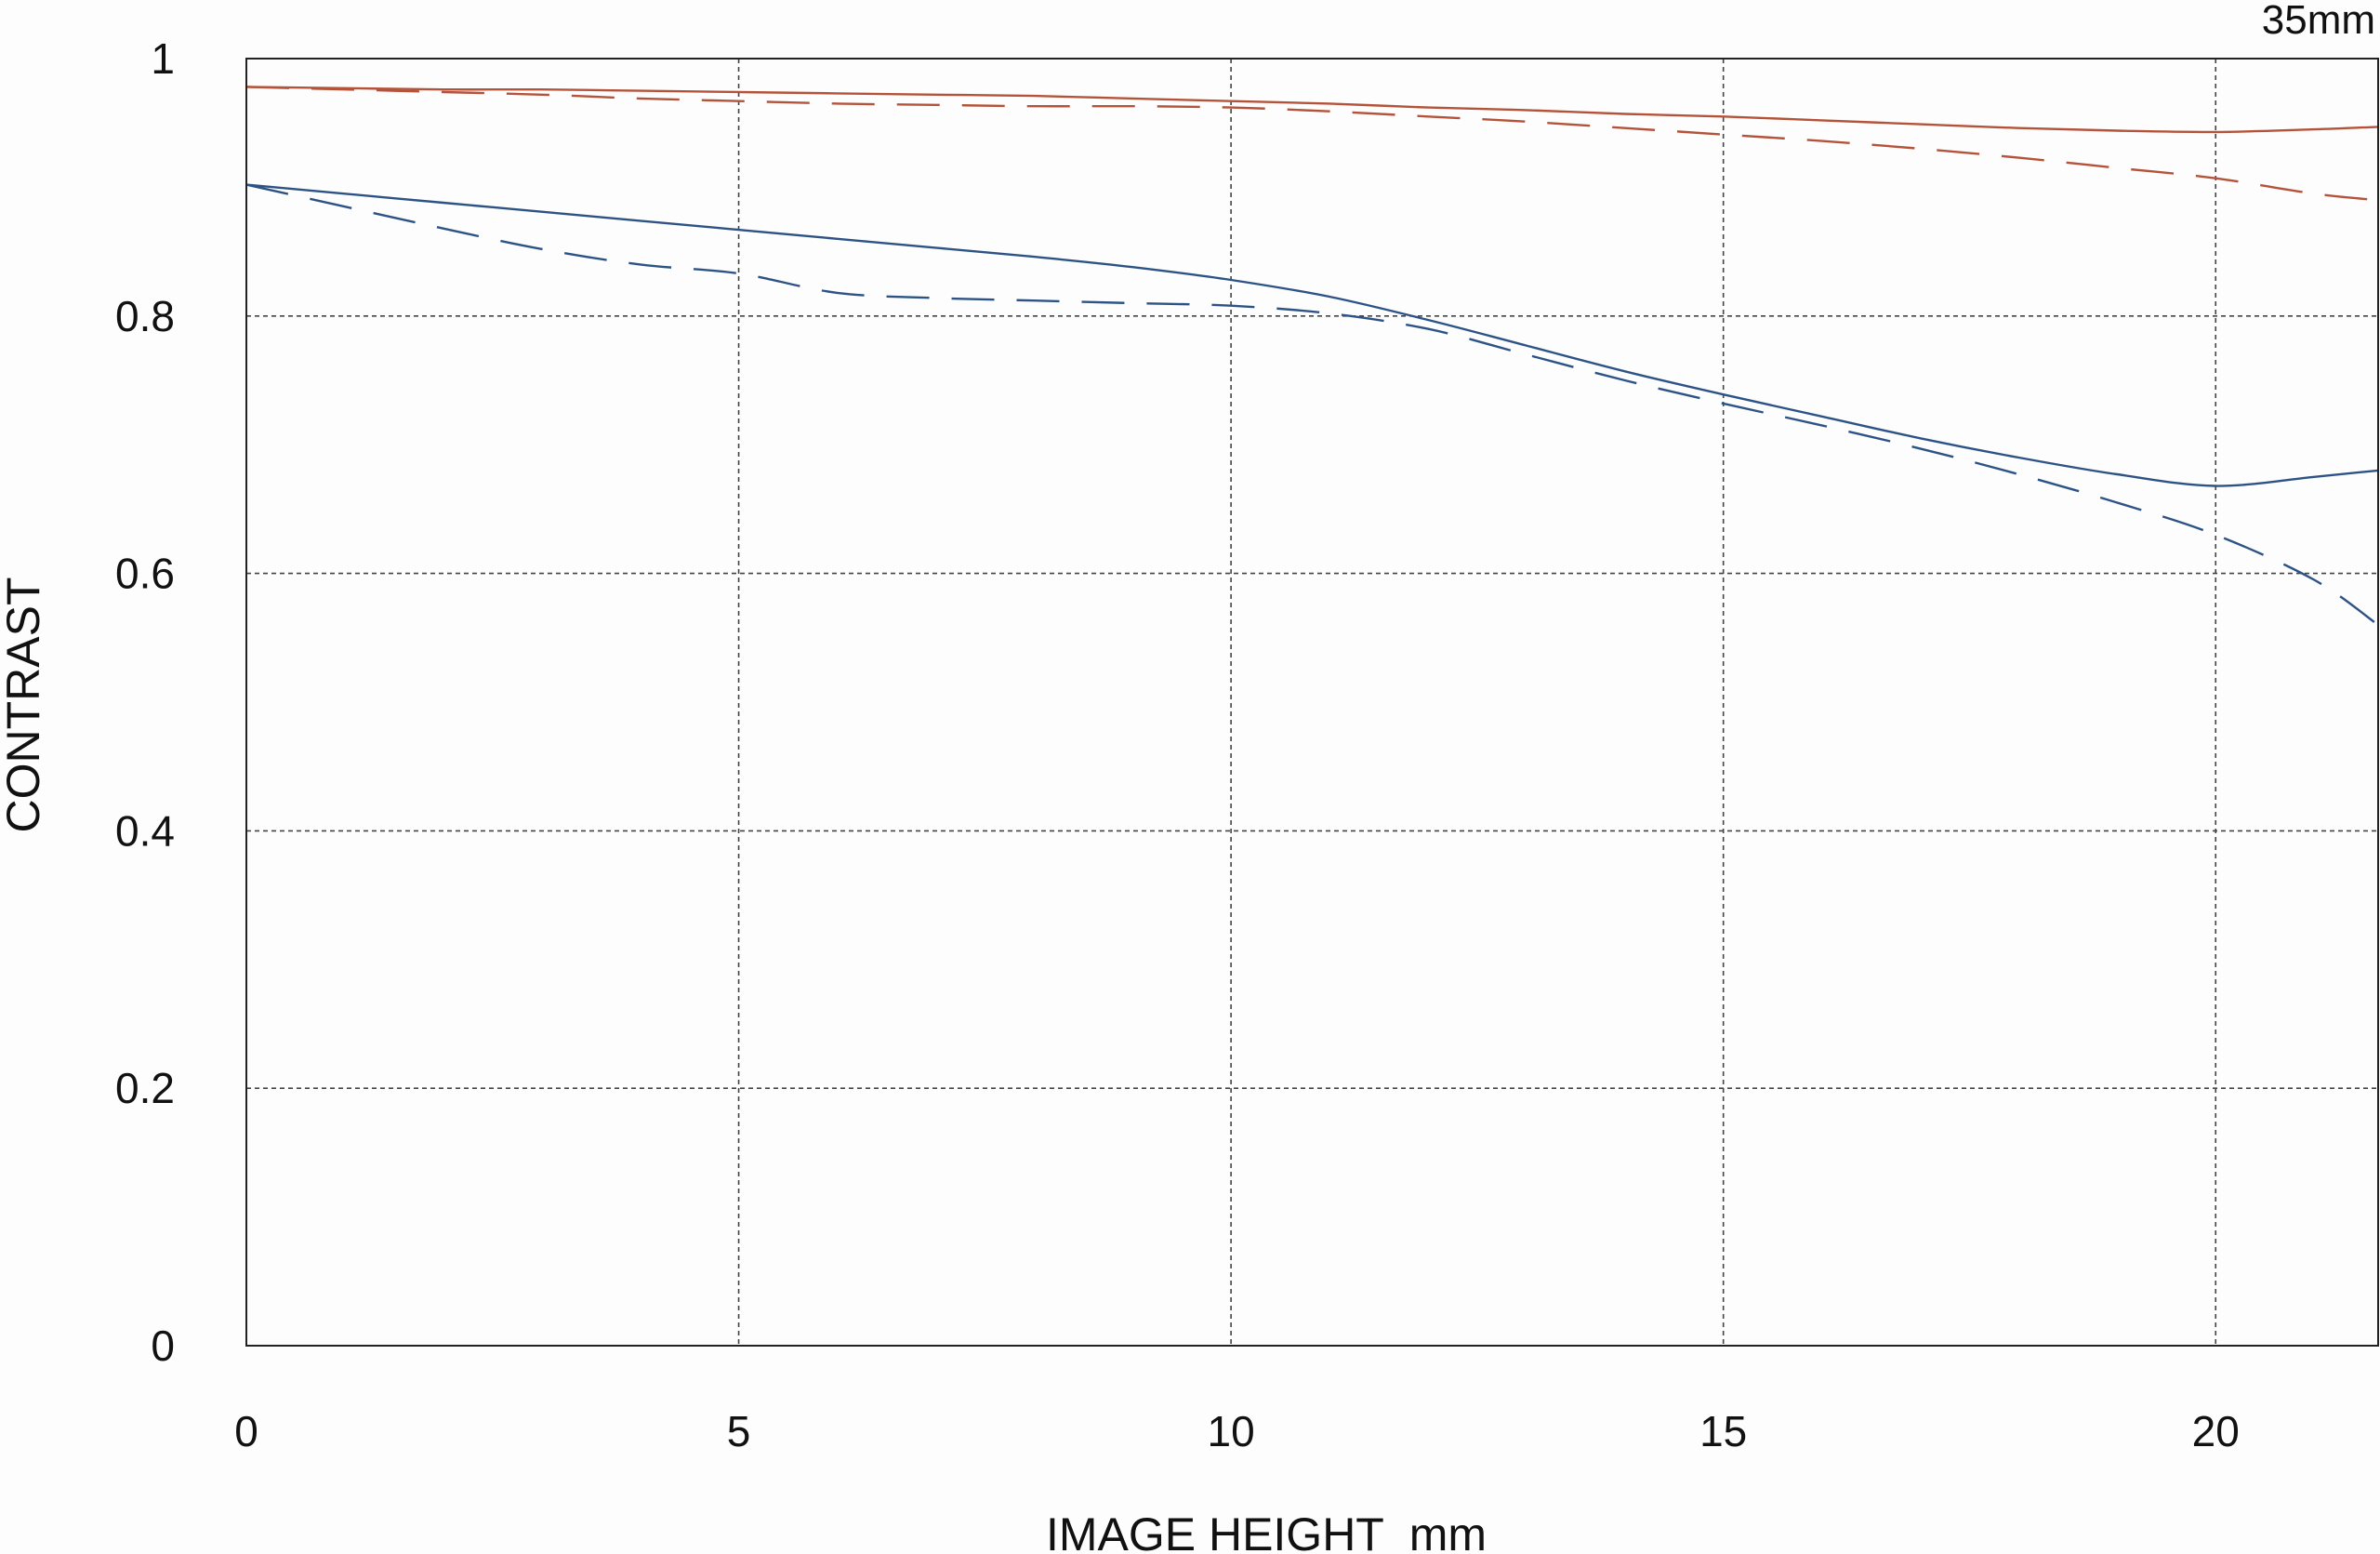  I want to click on x-tick-label: 20, so click(2216, 1431).